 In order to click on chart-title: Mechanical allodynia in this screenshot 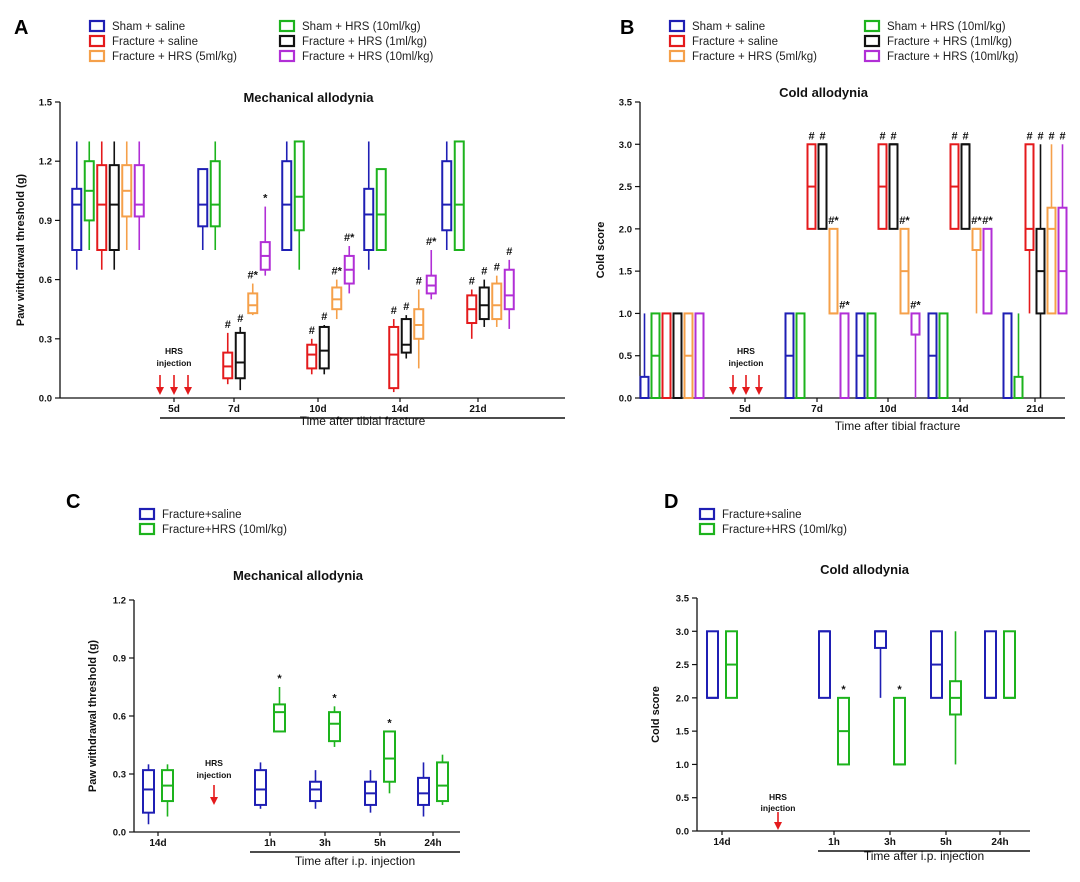, I will do `click(298, 575)`.